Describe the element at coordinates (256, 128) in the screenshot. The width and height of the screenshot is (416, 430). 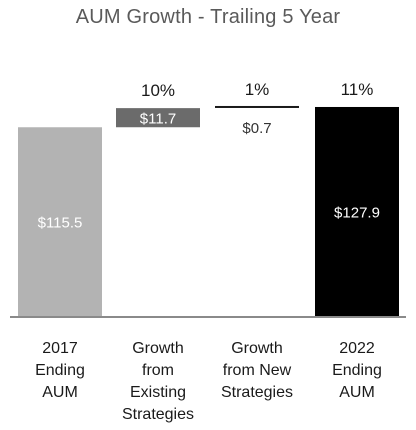
I see `value-label-3: $0.7` at that location.